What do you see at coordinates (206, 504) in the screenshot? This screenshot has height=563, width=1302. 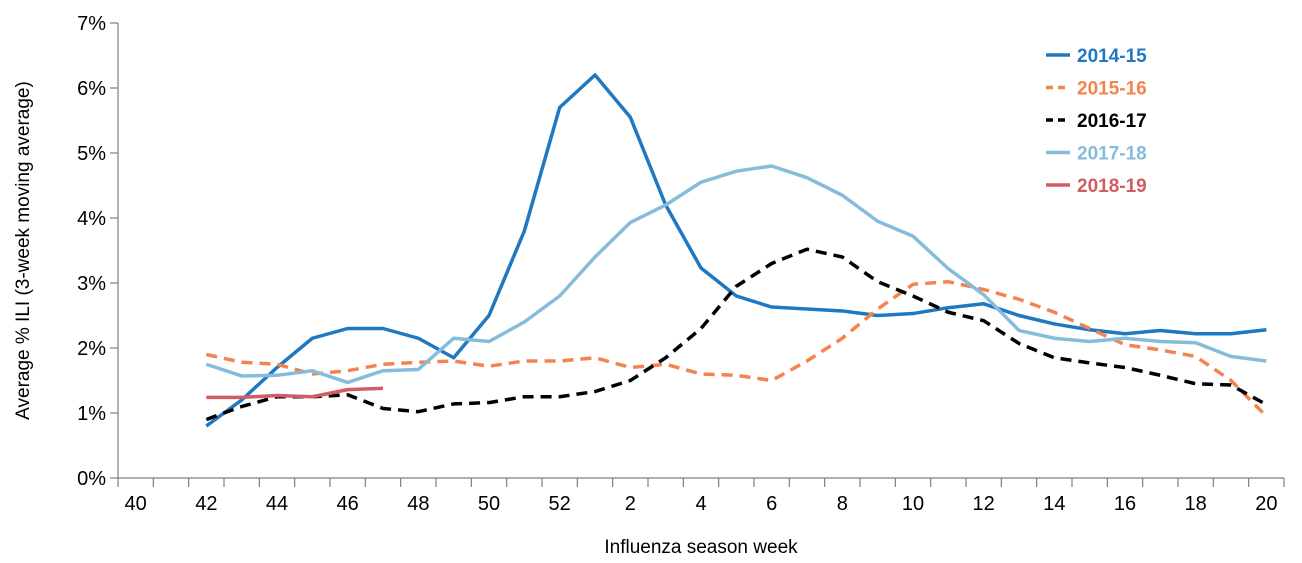 I see `x-tick-label: 42` at bounding box center [206, 504].